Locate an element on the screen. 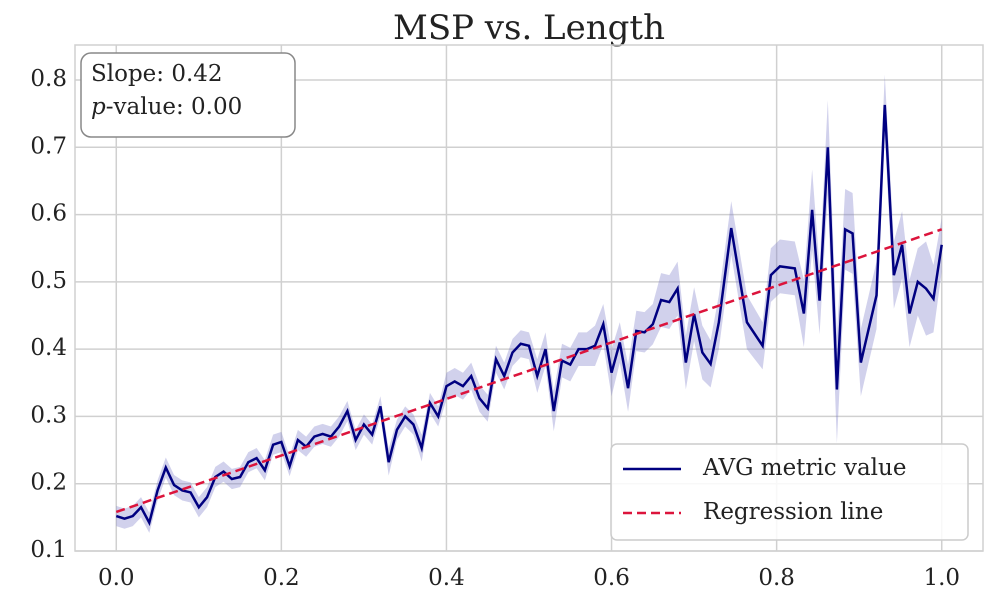  y-tick-label: 0.1 is located at coordinates (48, 550).